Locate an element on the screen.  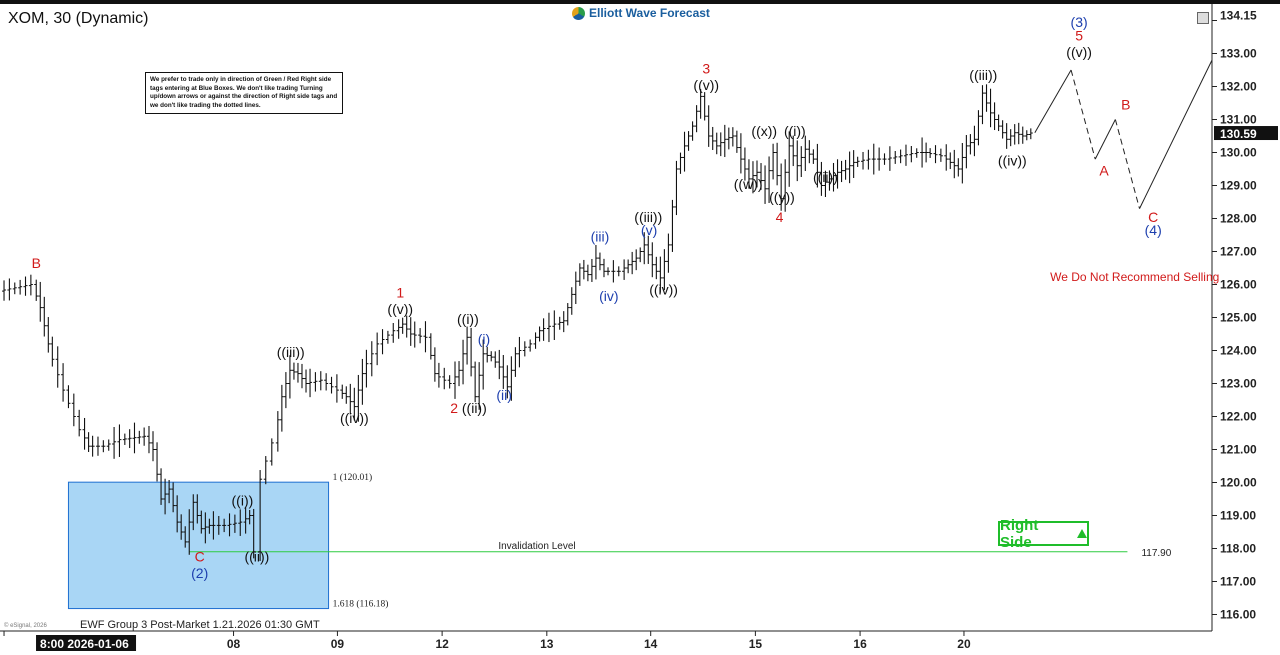
invalidation-group: Invalidation Level 117.90 is located at coordinates (680, 550).